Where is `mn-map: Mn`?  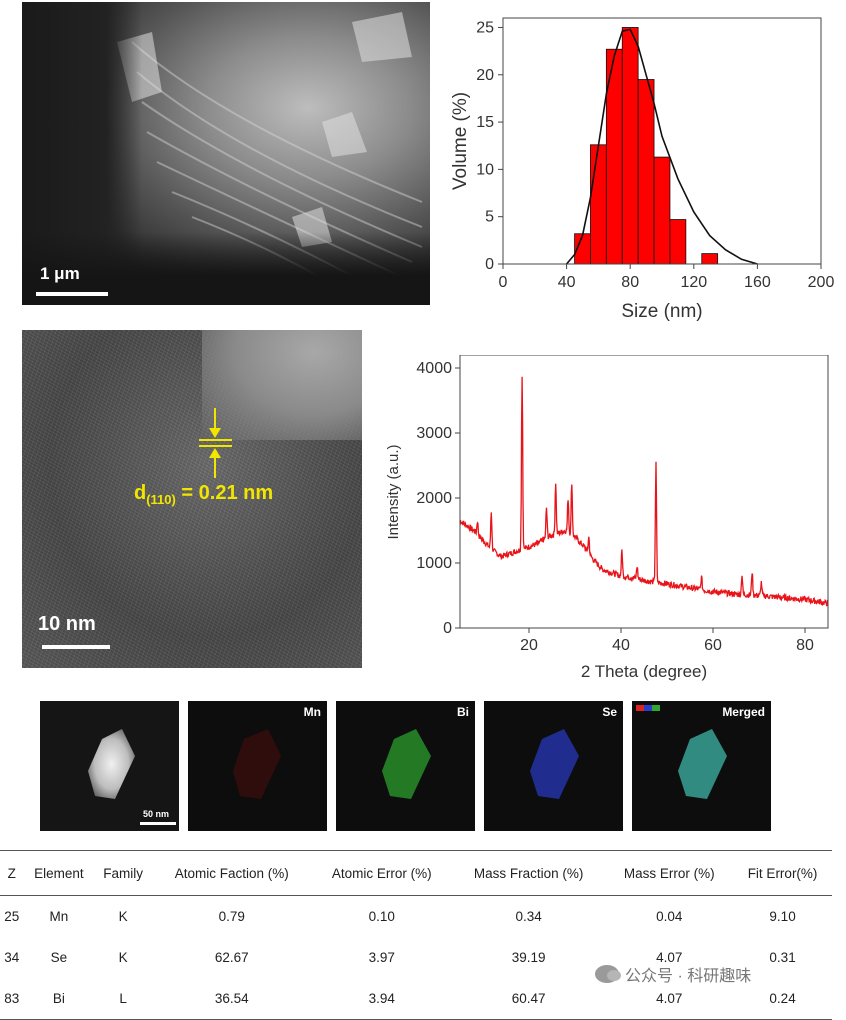 mn-map: Mn is located at coordinates (257, 766).